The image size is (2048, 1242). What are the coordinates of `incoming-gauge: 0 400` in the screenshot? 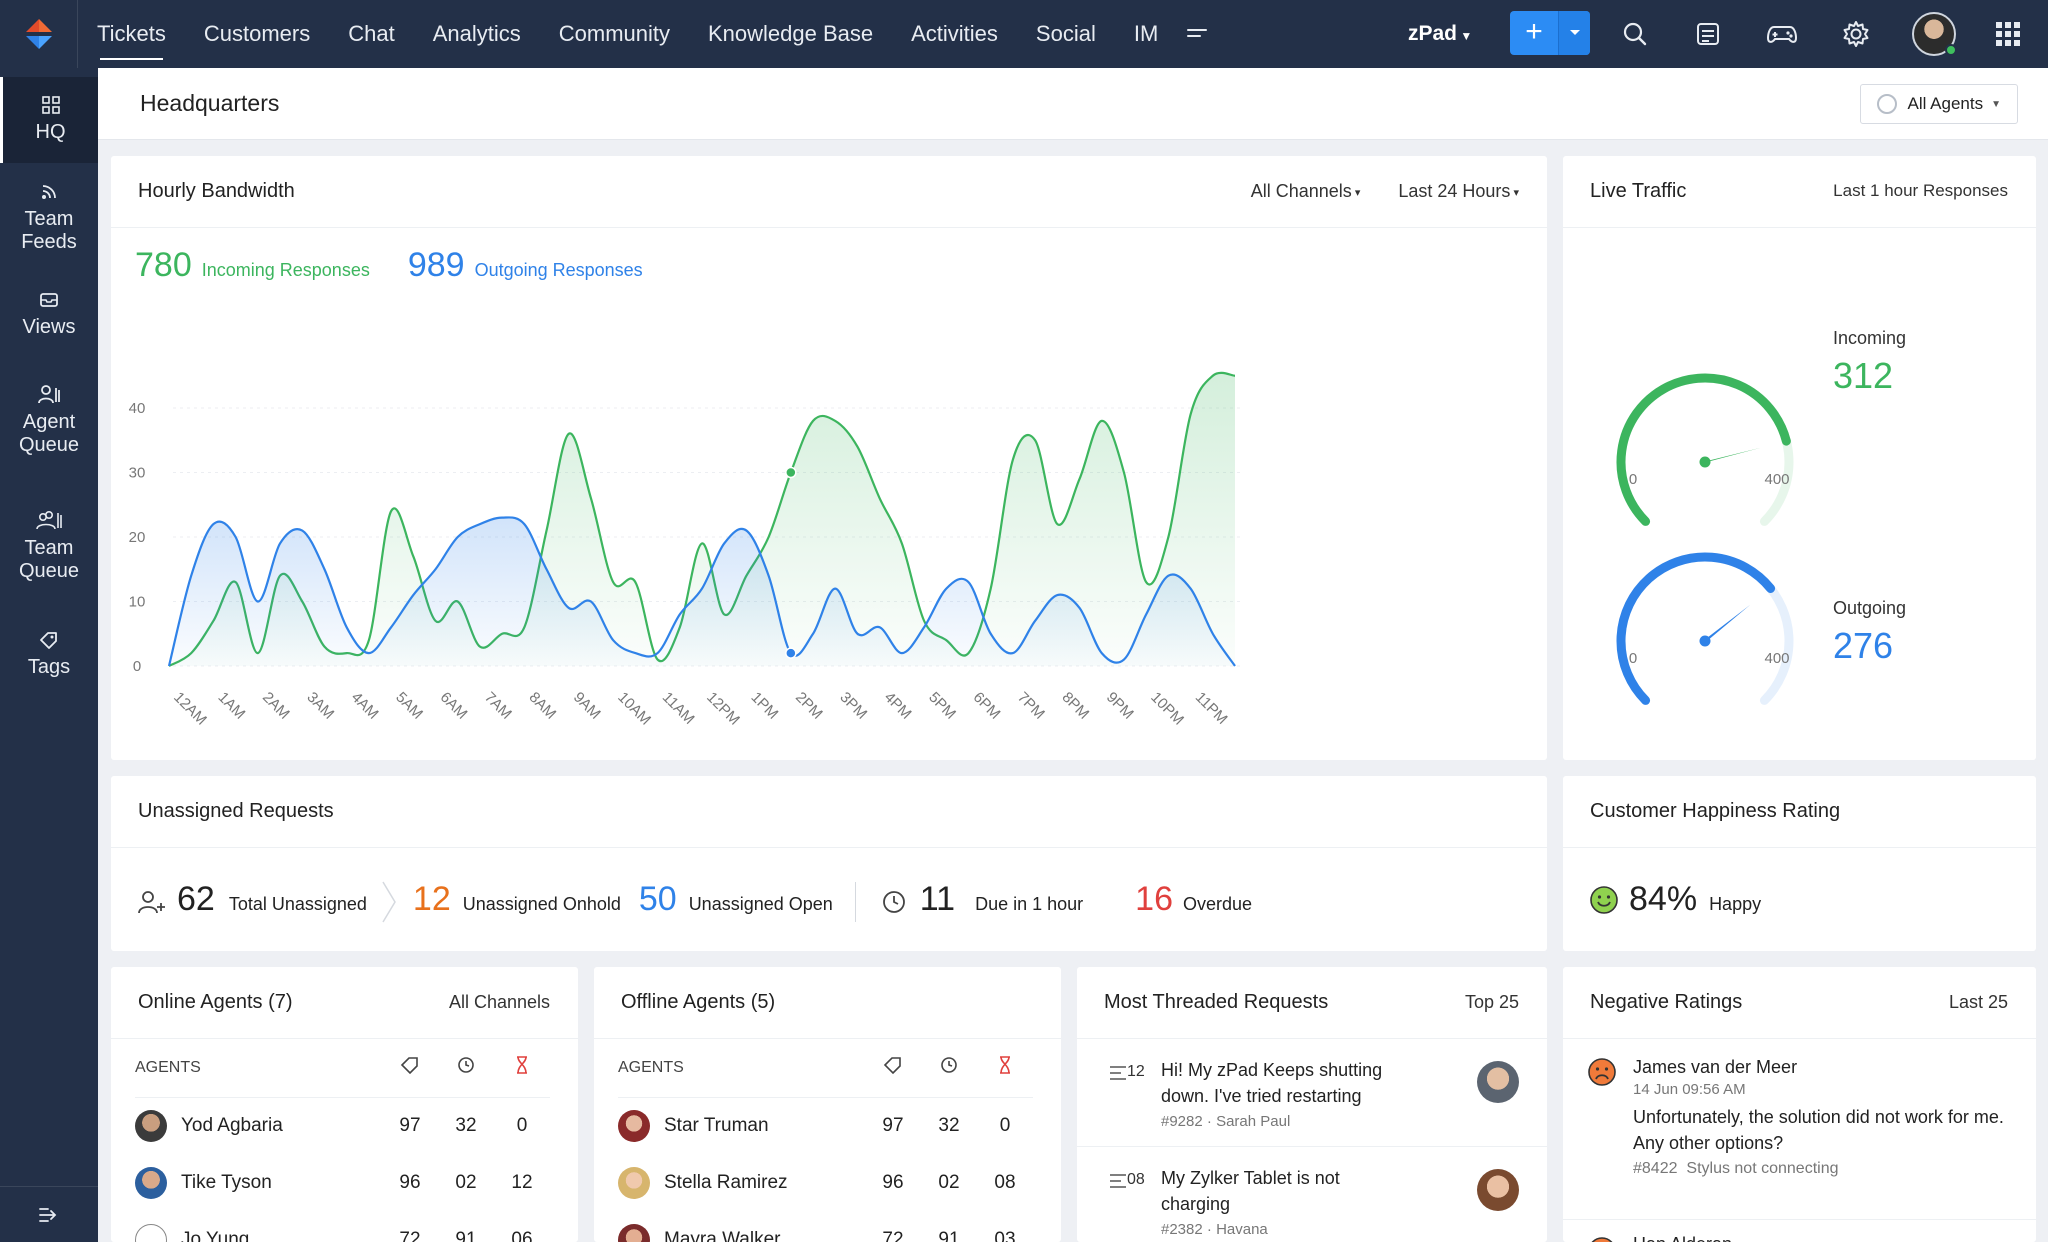 It's located at (1705, 449).